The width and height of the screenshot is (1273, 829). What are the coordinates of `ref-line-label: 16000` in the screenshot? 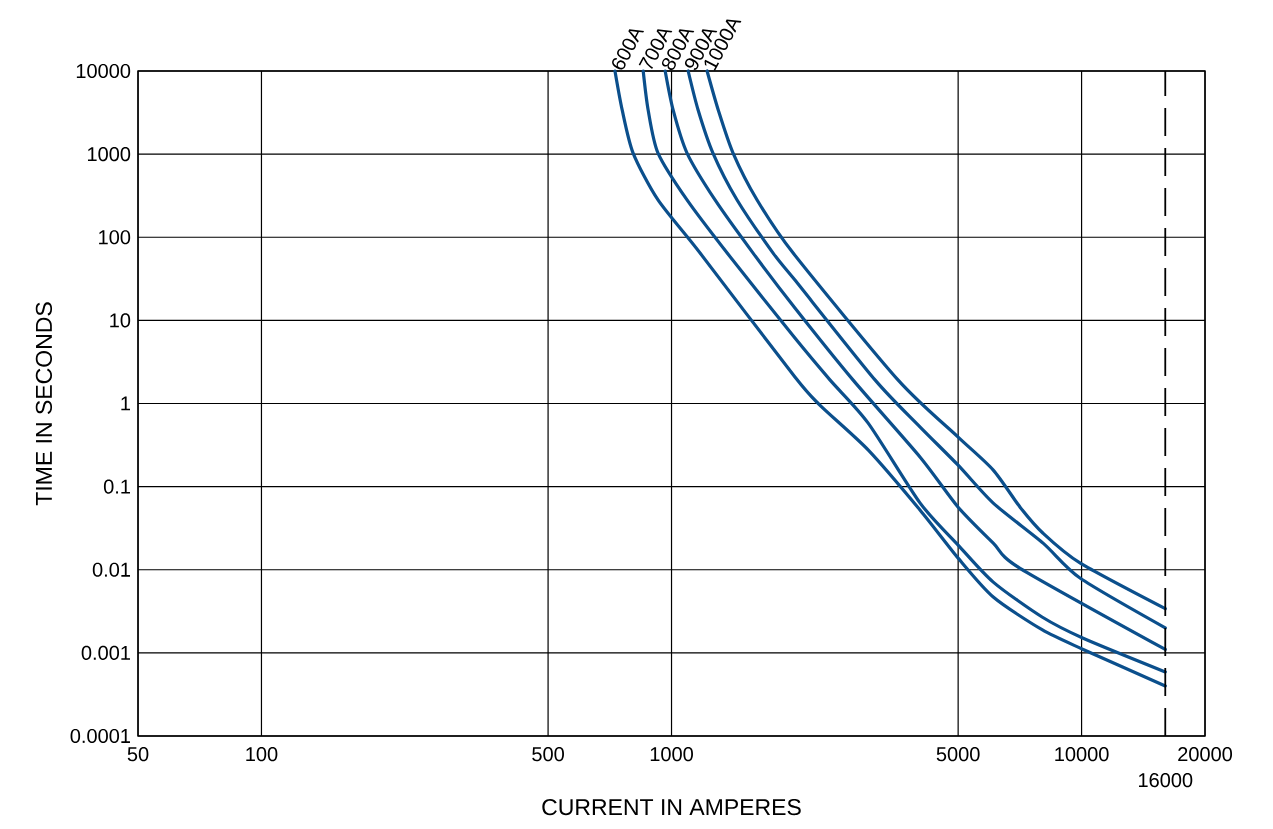 It's located at (1166, 780).